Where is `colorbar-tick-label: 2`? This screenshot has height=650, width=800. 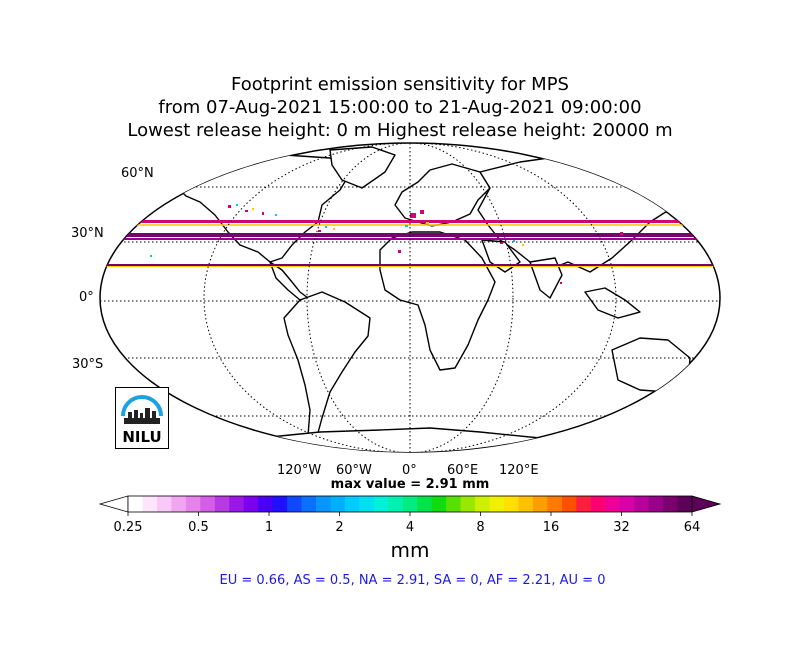 colorbar-tick-label: 2 is located at coordinates (339, 527).